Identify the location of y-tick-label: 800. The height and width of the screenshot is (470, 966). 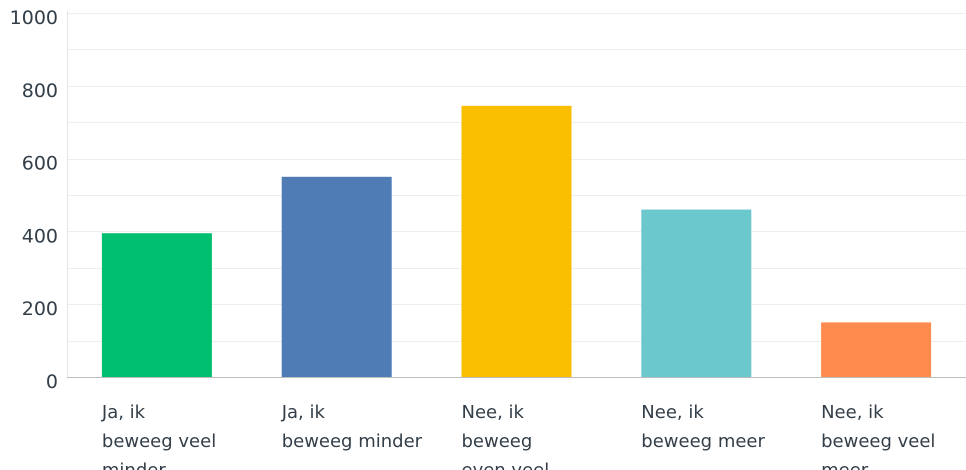
(40, 91).